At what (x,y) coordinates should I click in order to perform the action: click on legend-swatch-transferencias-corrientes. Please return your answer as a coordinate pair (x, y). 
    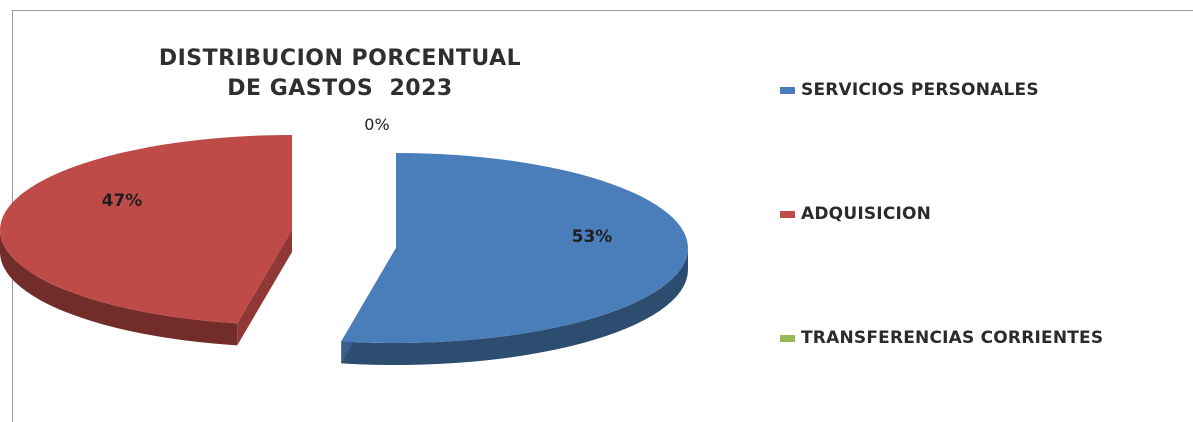
    Looking at the image, I should click on (787, 338).